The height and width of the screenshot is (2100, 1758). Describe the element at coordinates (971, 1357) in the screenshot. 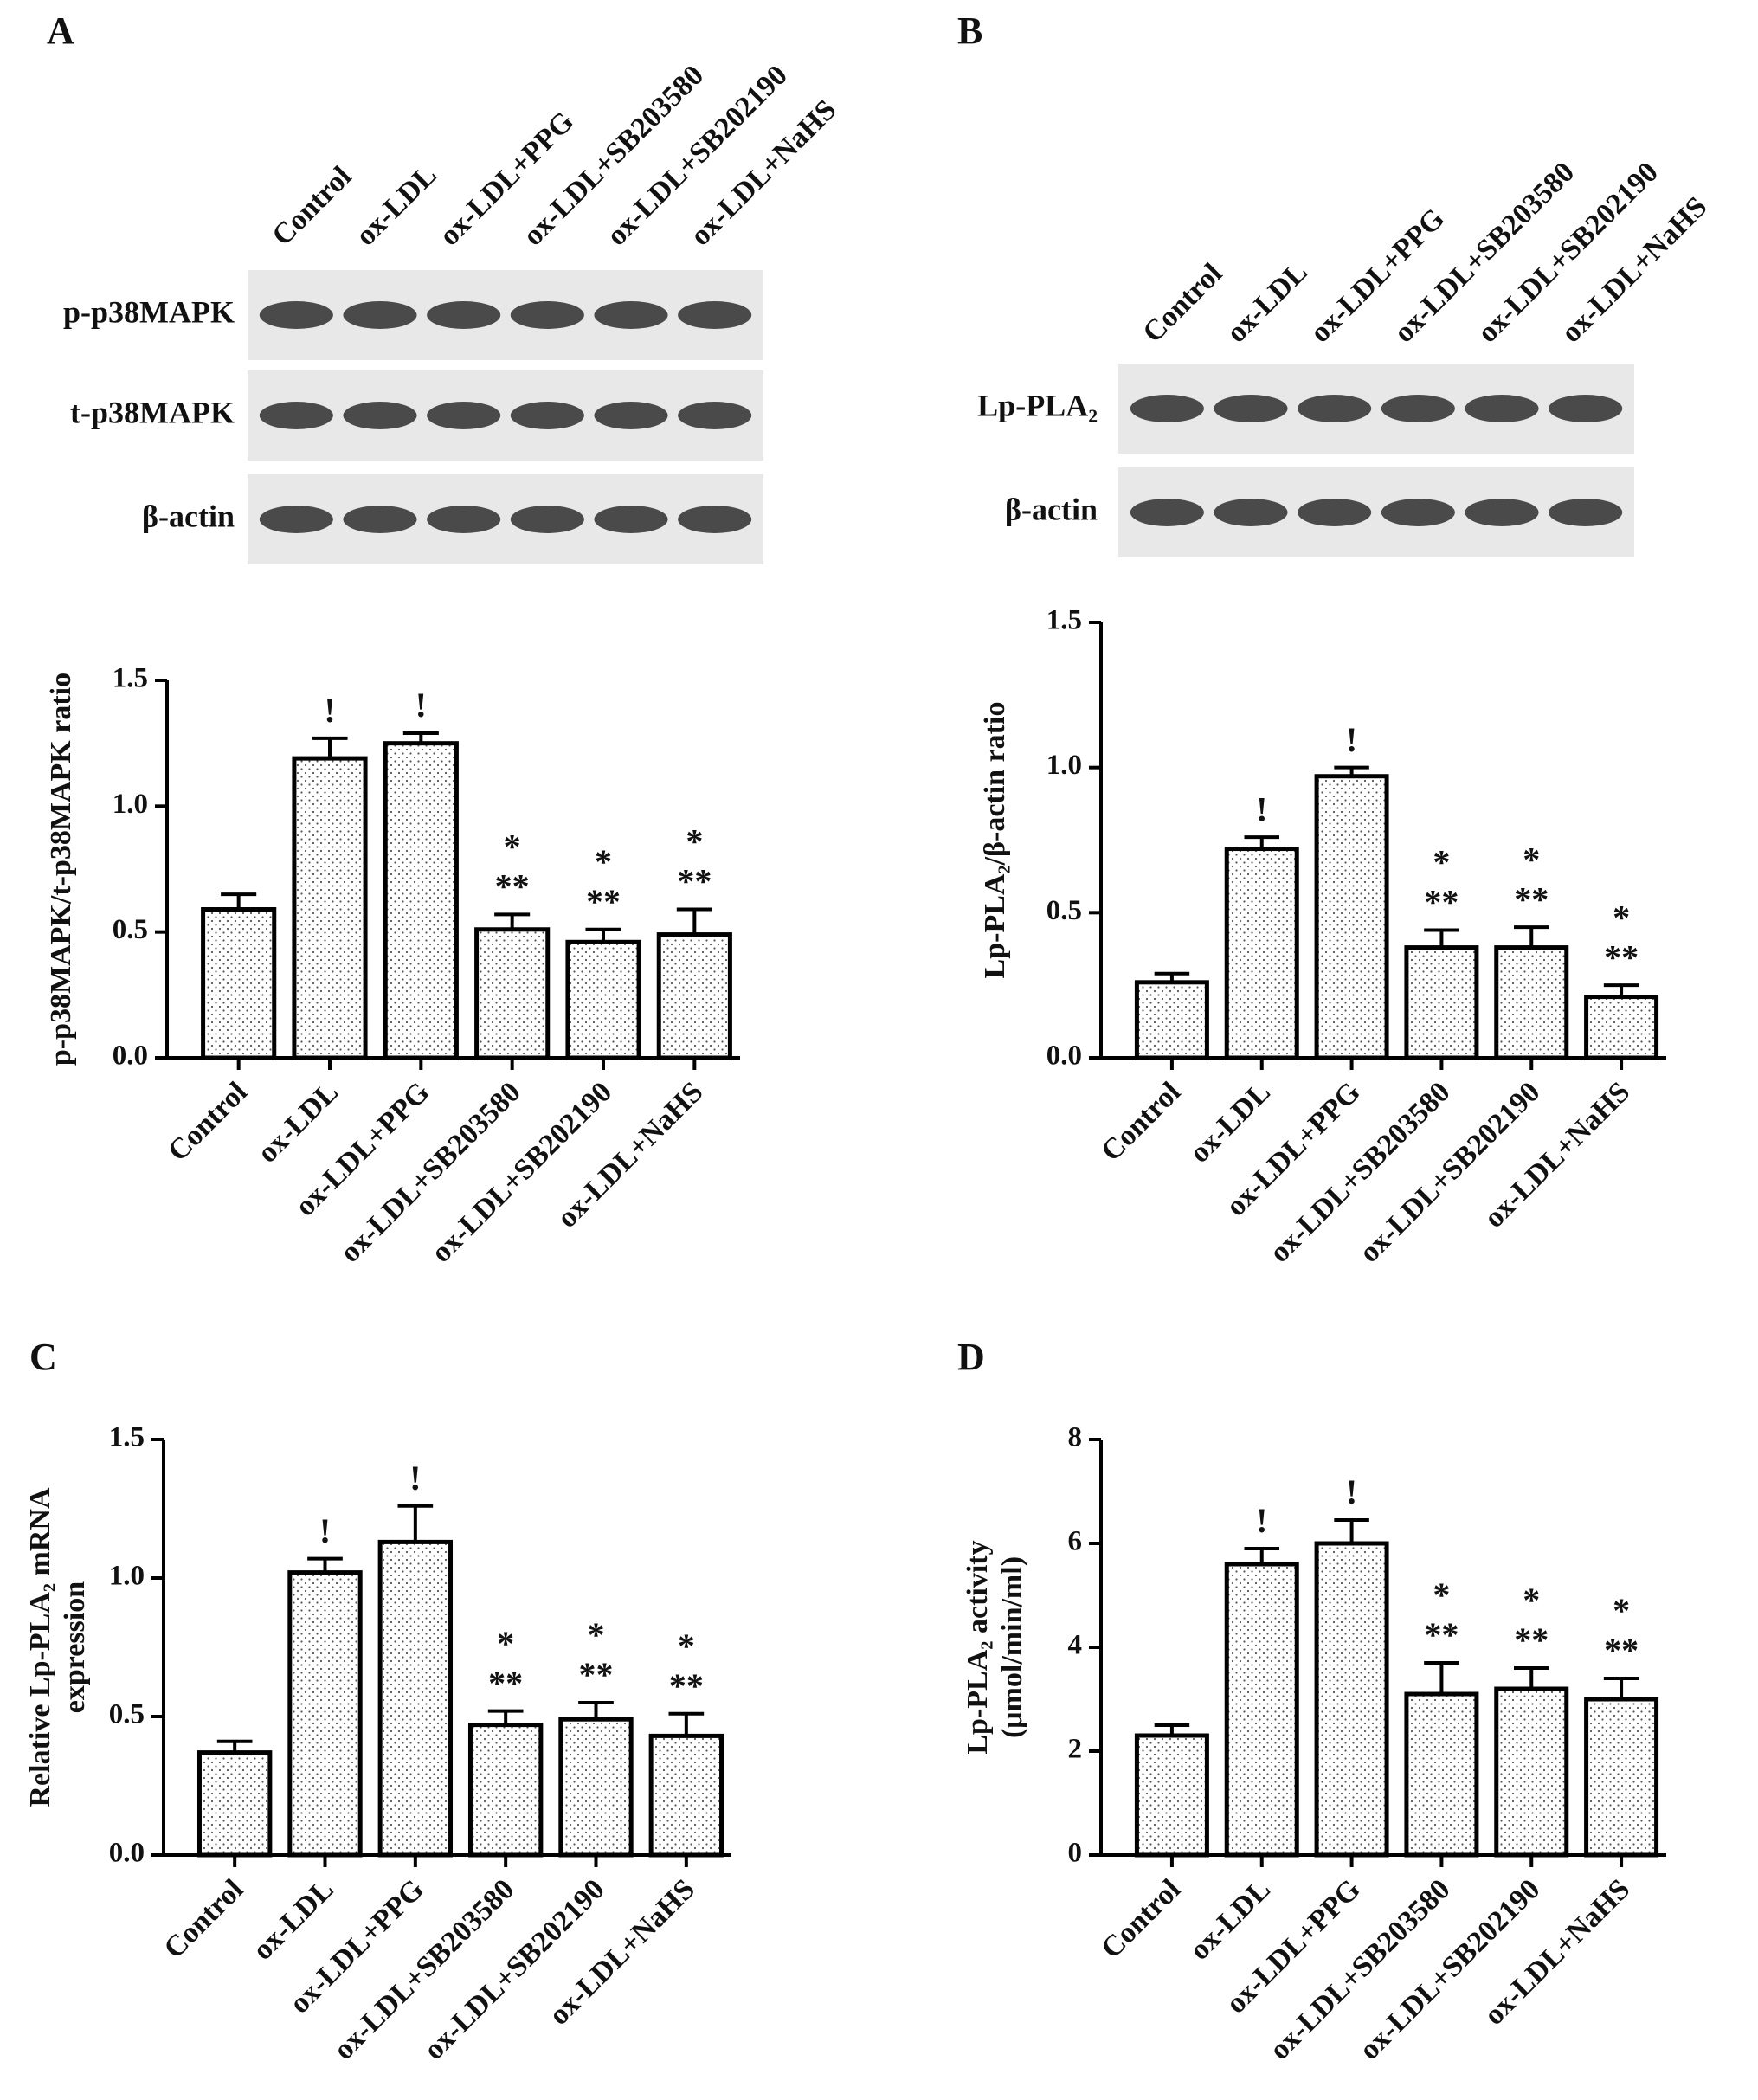

I see `panel-label: D` at that location.